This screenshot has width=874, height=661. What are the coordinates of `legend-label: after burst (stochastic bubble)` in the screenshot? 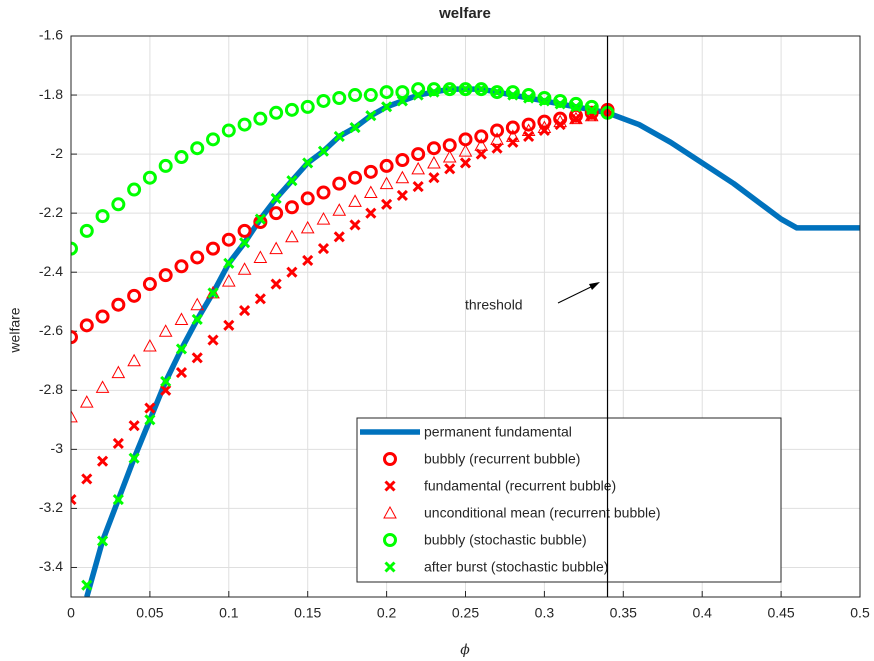 It's located at (516, 567).